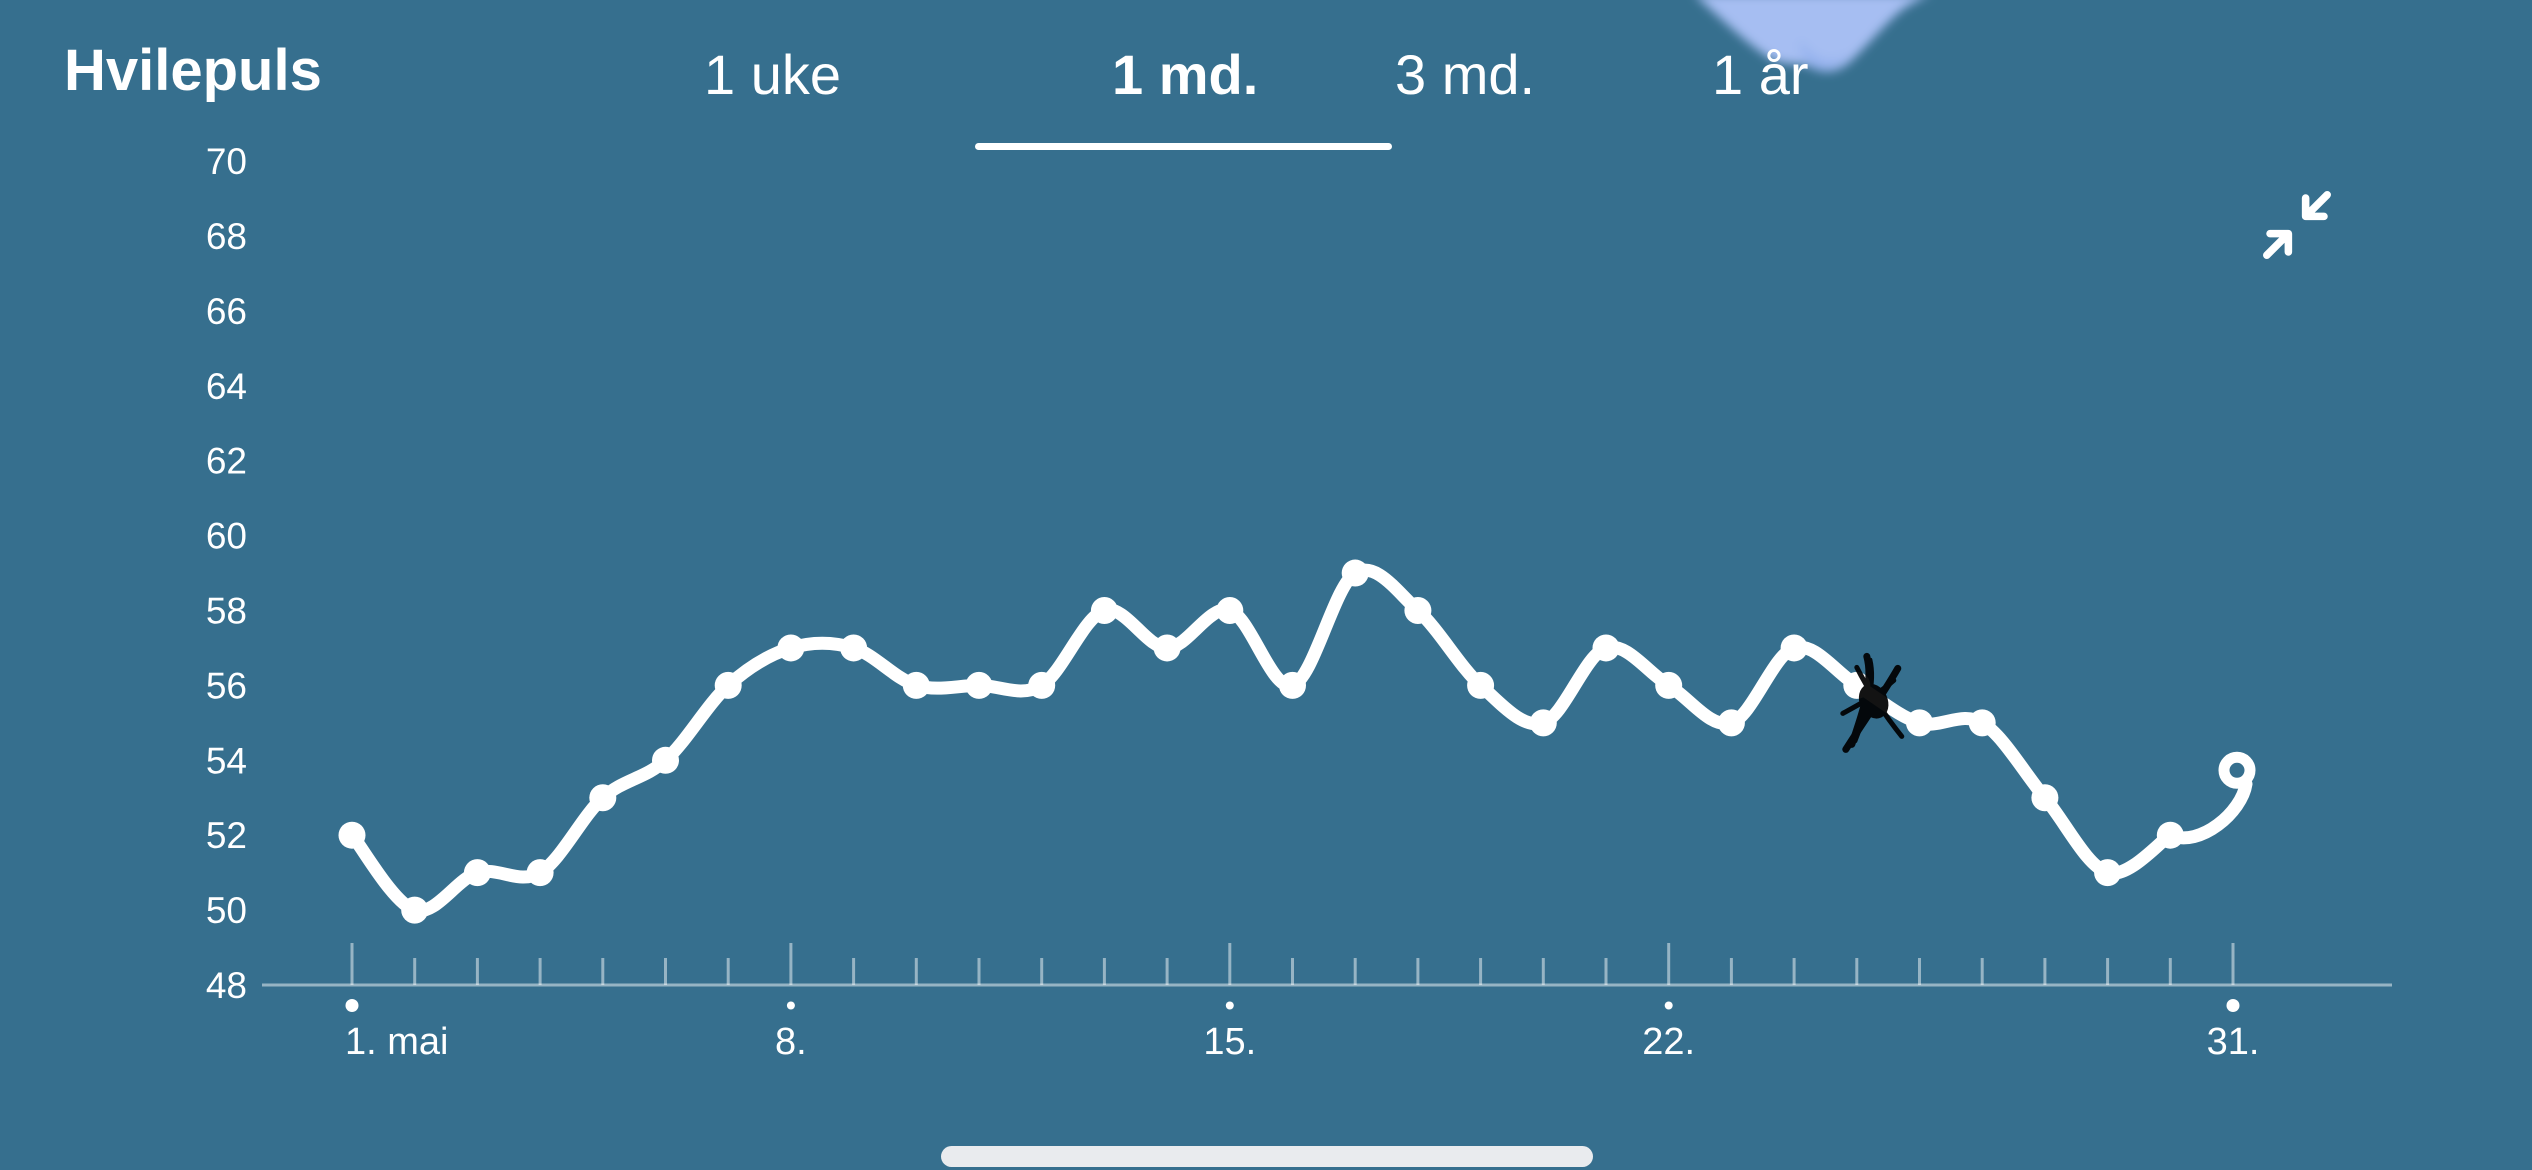 The image size is (2532, 1170). I want to click on y-axis-labels: 70 68 66 64 62 60 58 56 54 52 50 48, so click(226, 573).